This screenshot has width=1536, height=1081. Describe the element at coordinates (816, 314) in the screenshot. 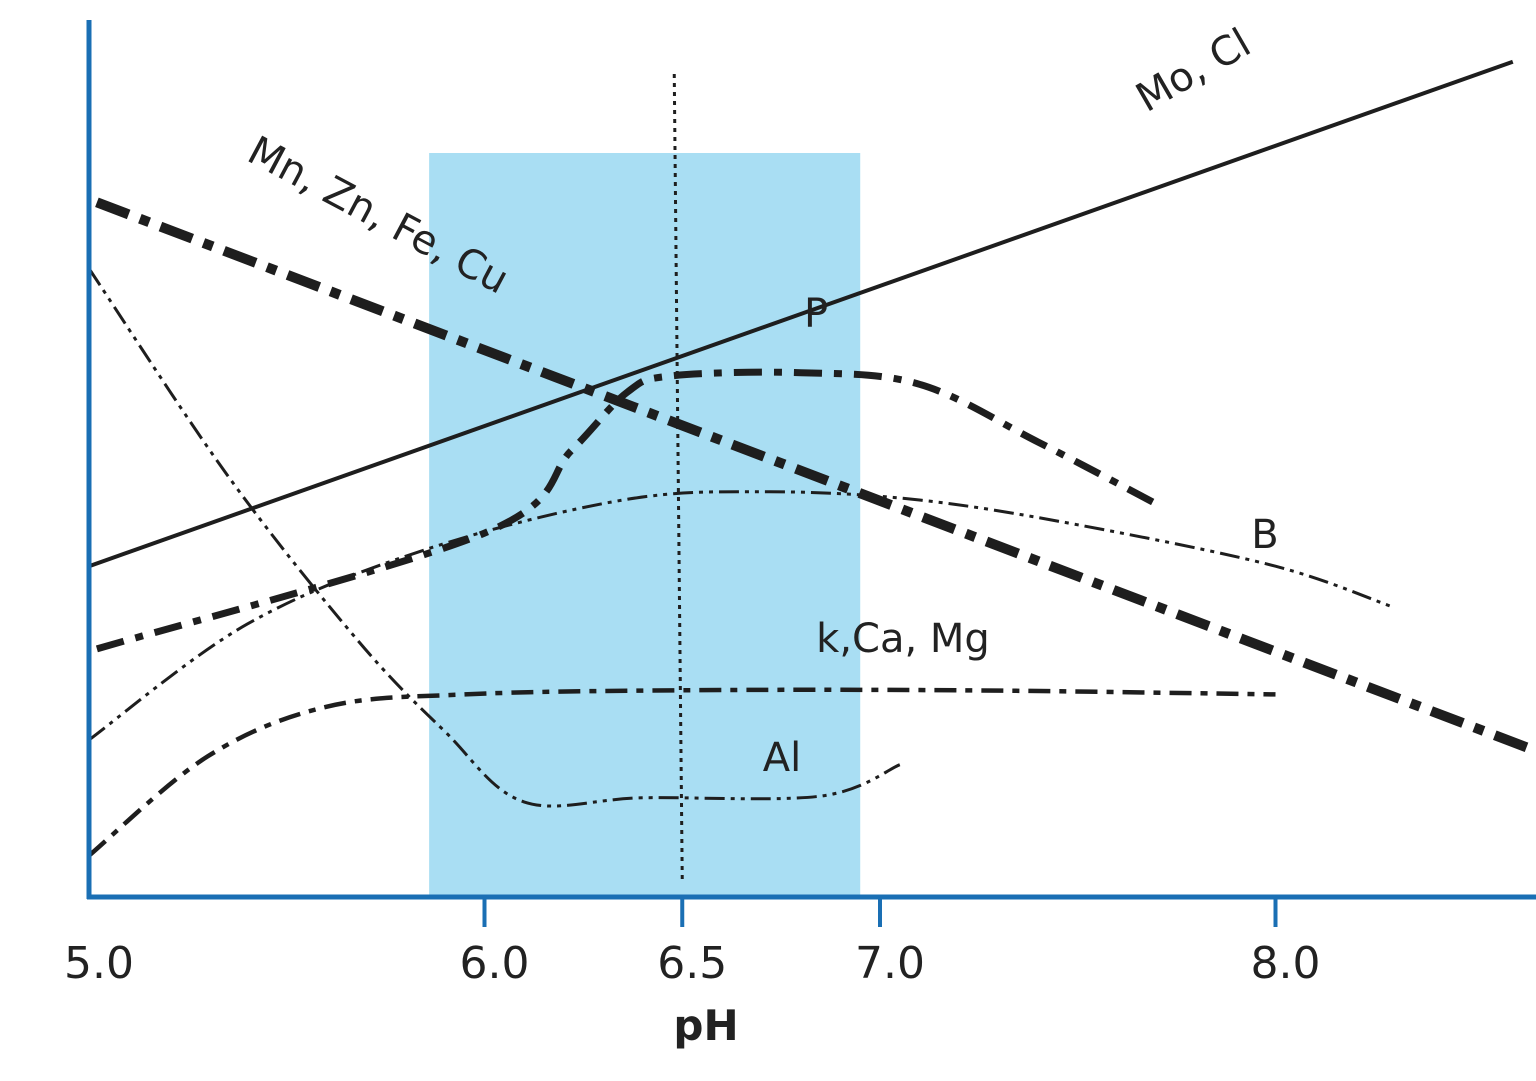

I see `series-label-p: P` at that location.